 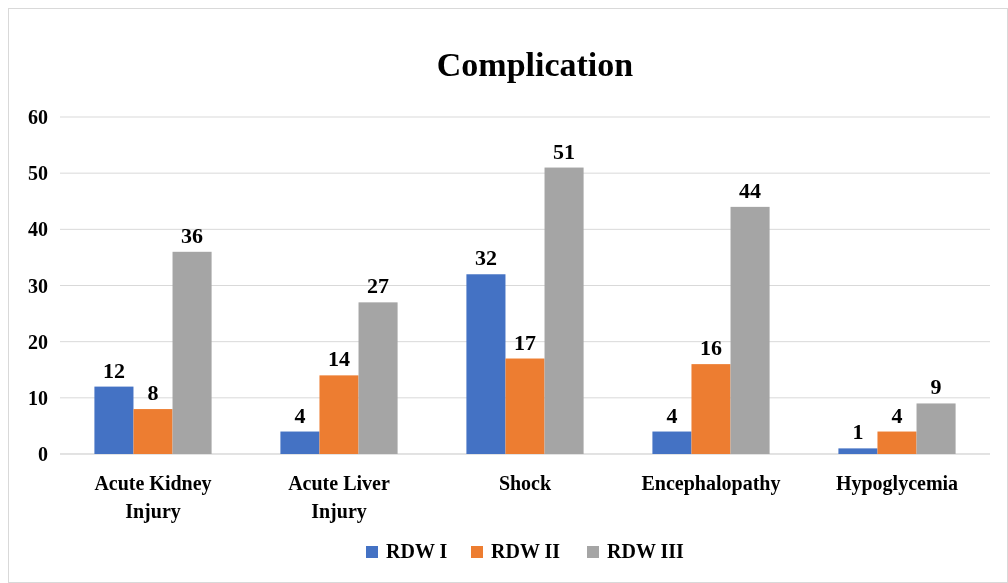 I want to click on data-label: 32, so click(x=485, y=258).